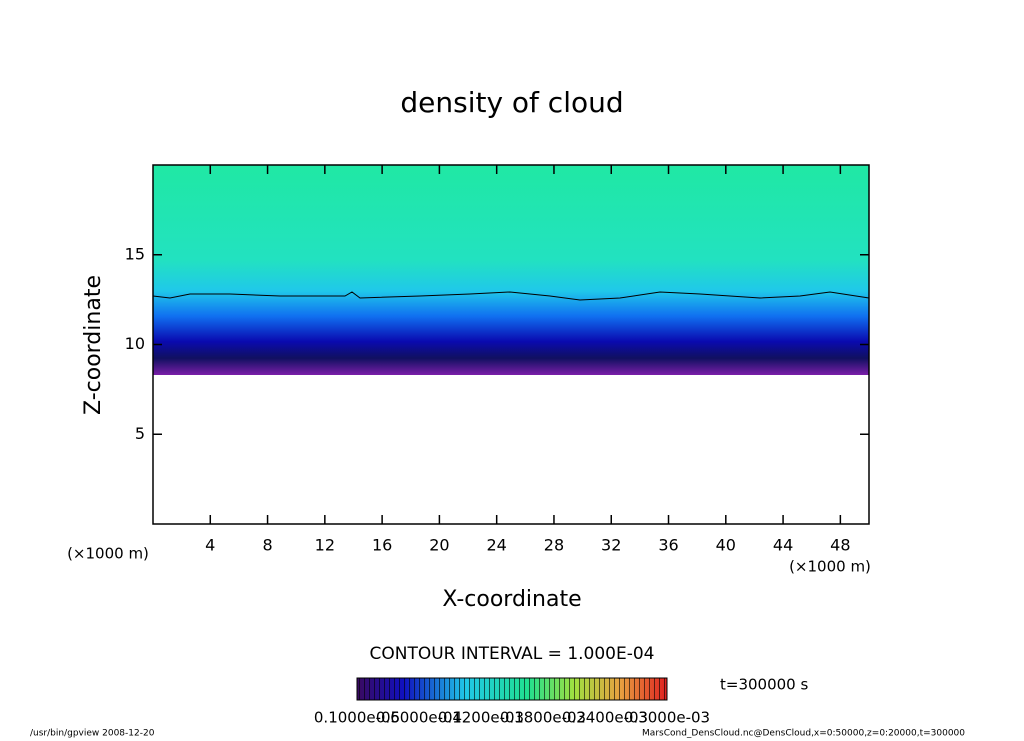 The image size is (1024, 741). What do you see at coordinates (210, 545) in the screenshot?
I see `x-tick-label: 4` at bounding box center [210, 545].